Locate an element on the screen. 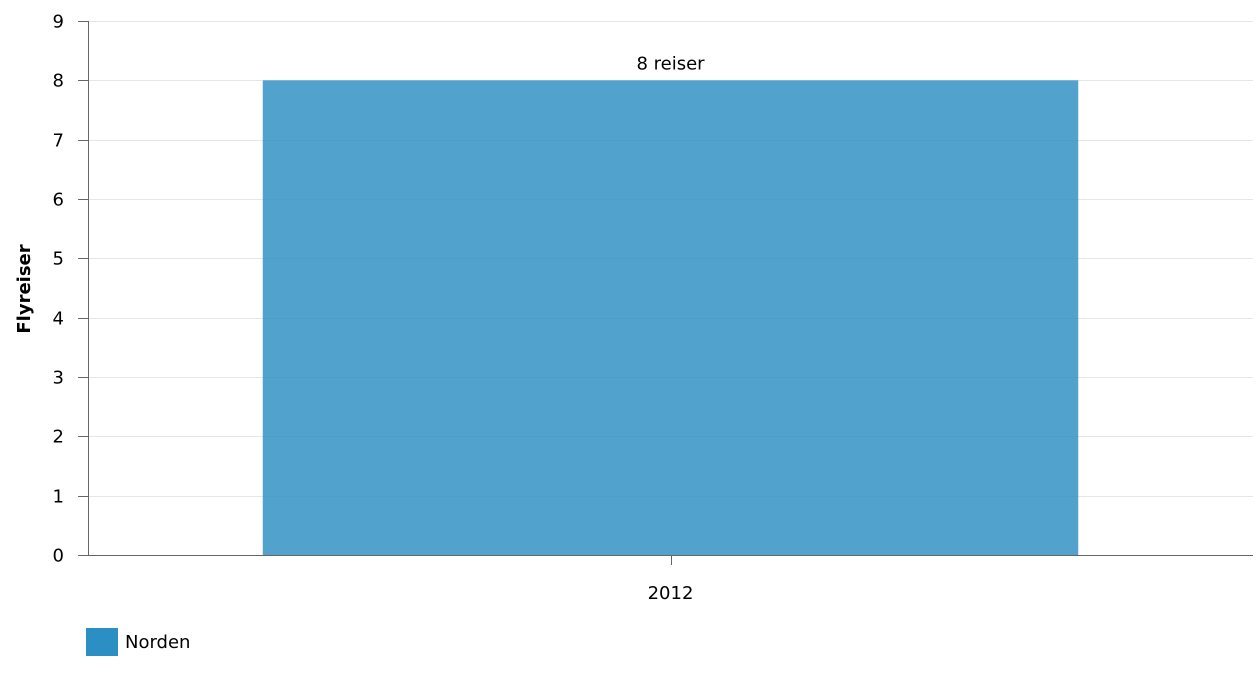 The height and width of the screenshot is (677, 1257). y-tick-label-9: 9 is located at coordinates (58, 22).